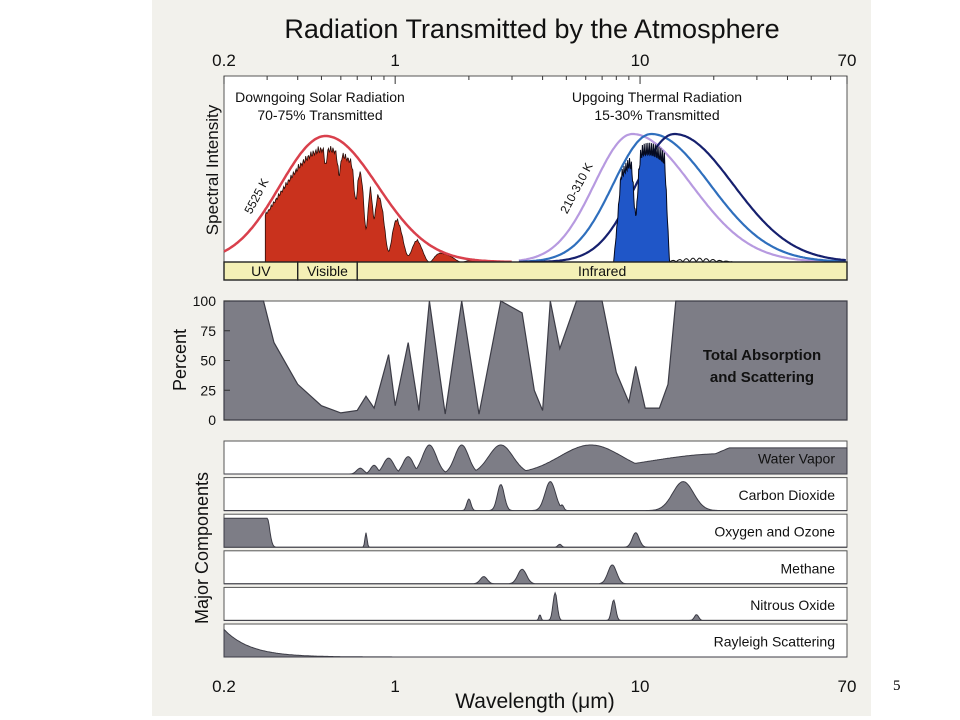 The image size is (960, 720). What do you see at coordinates (261, 271) in the screenshot?
I see `band-label: UV` at bounding box center [261, 271].